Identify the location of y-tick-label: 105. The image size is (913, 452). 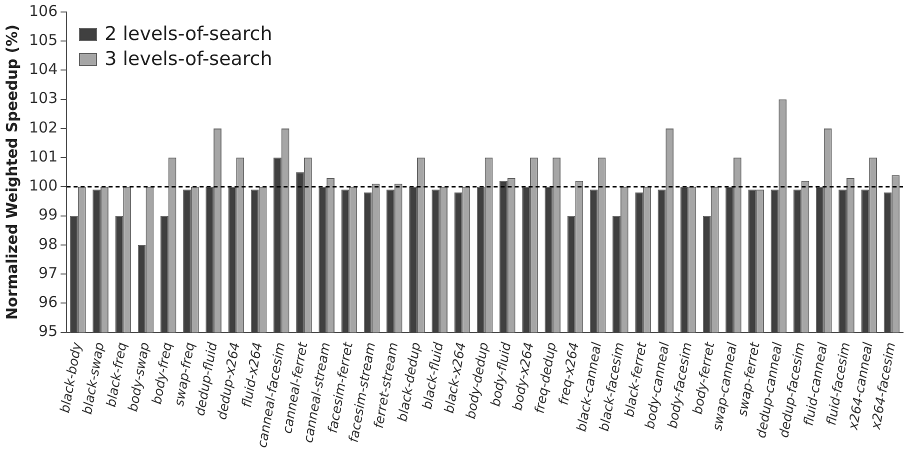
(43, 40).